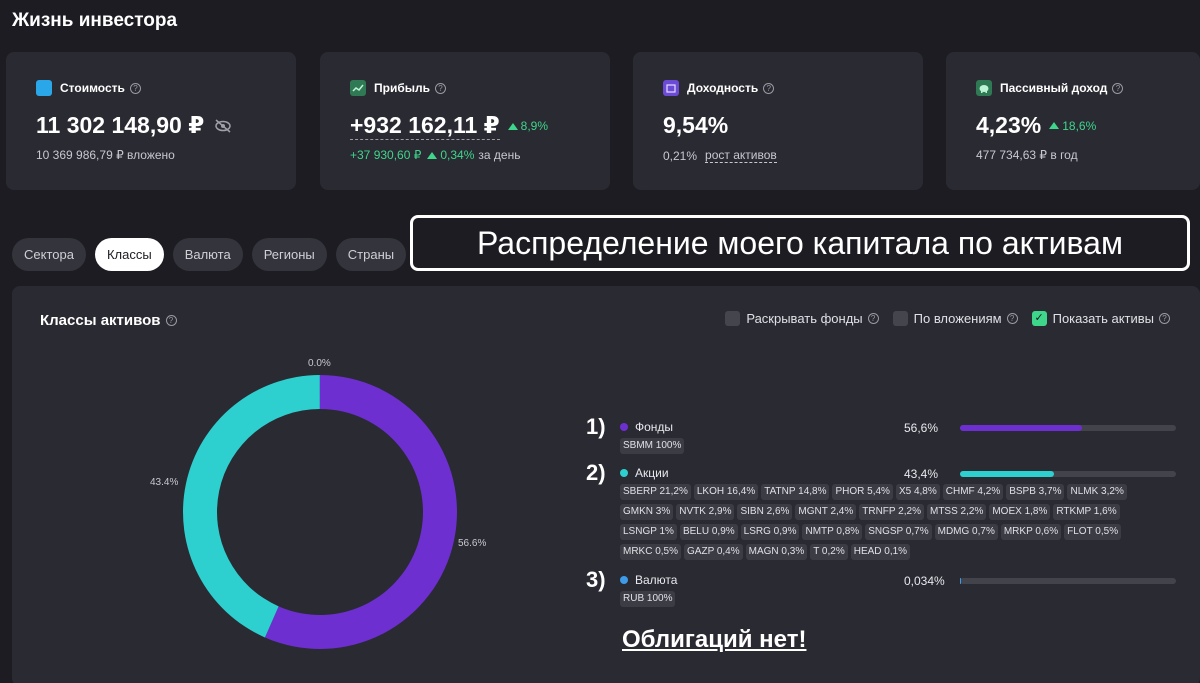 The width and height of the screenshot is (1200, 683). Describe the element at coordinates (955, 318) in the screenshot. I see `option-by-investment: По вложениям ?` at that location.